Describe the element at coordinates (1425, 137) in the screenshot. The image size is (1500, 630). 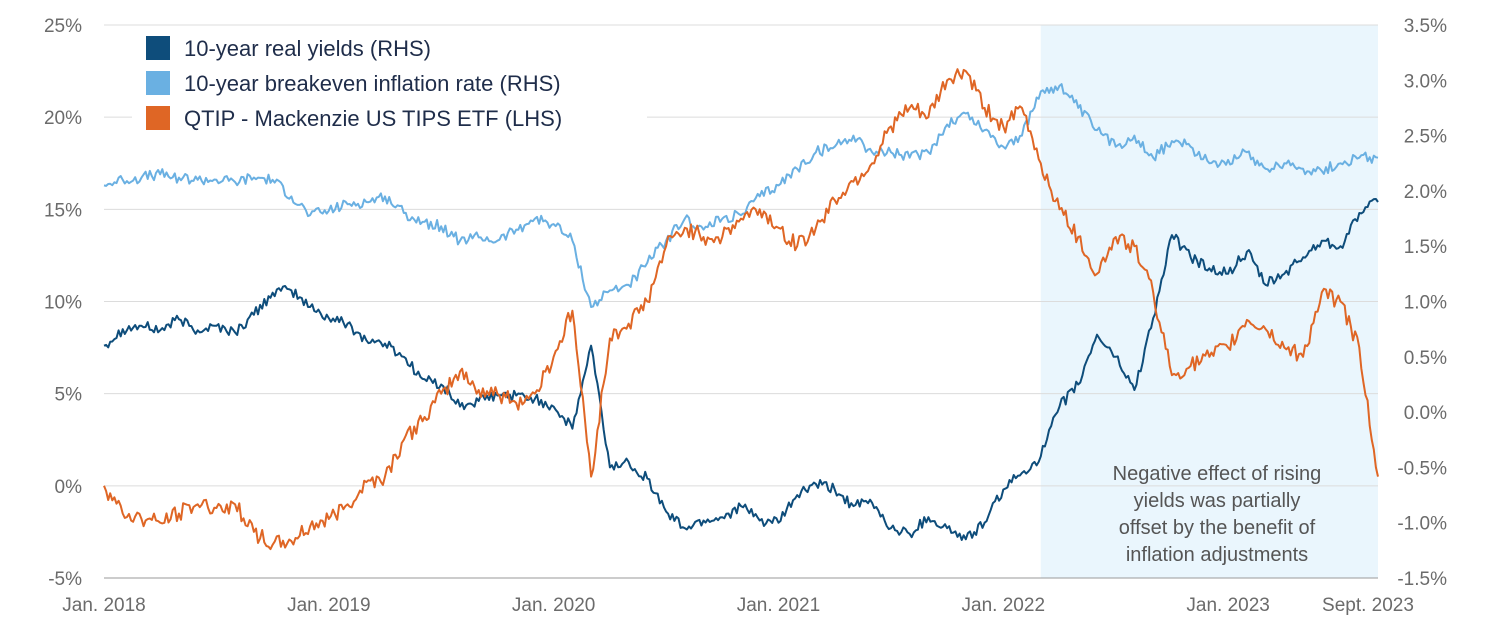
I see `right-tick-label: 2.5%` at that location.